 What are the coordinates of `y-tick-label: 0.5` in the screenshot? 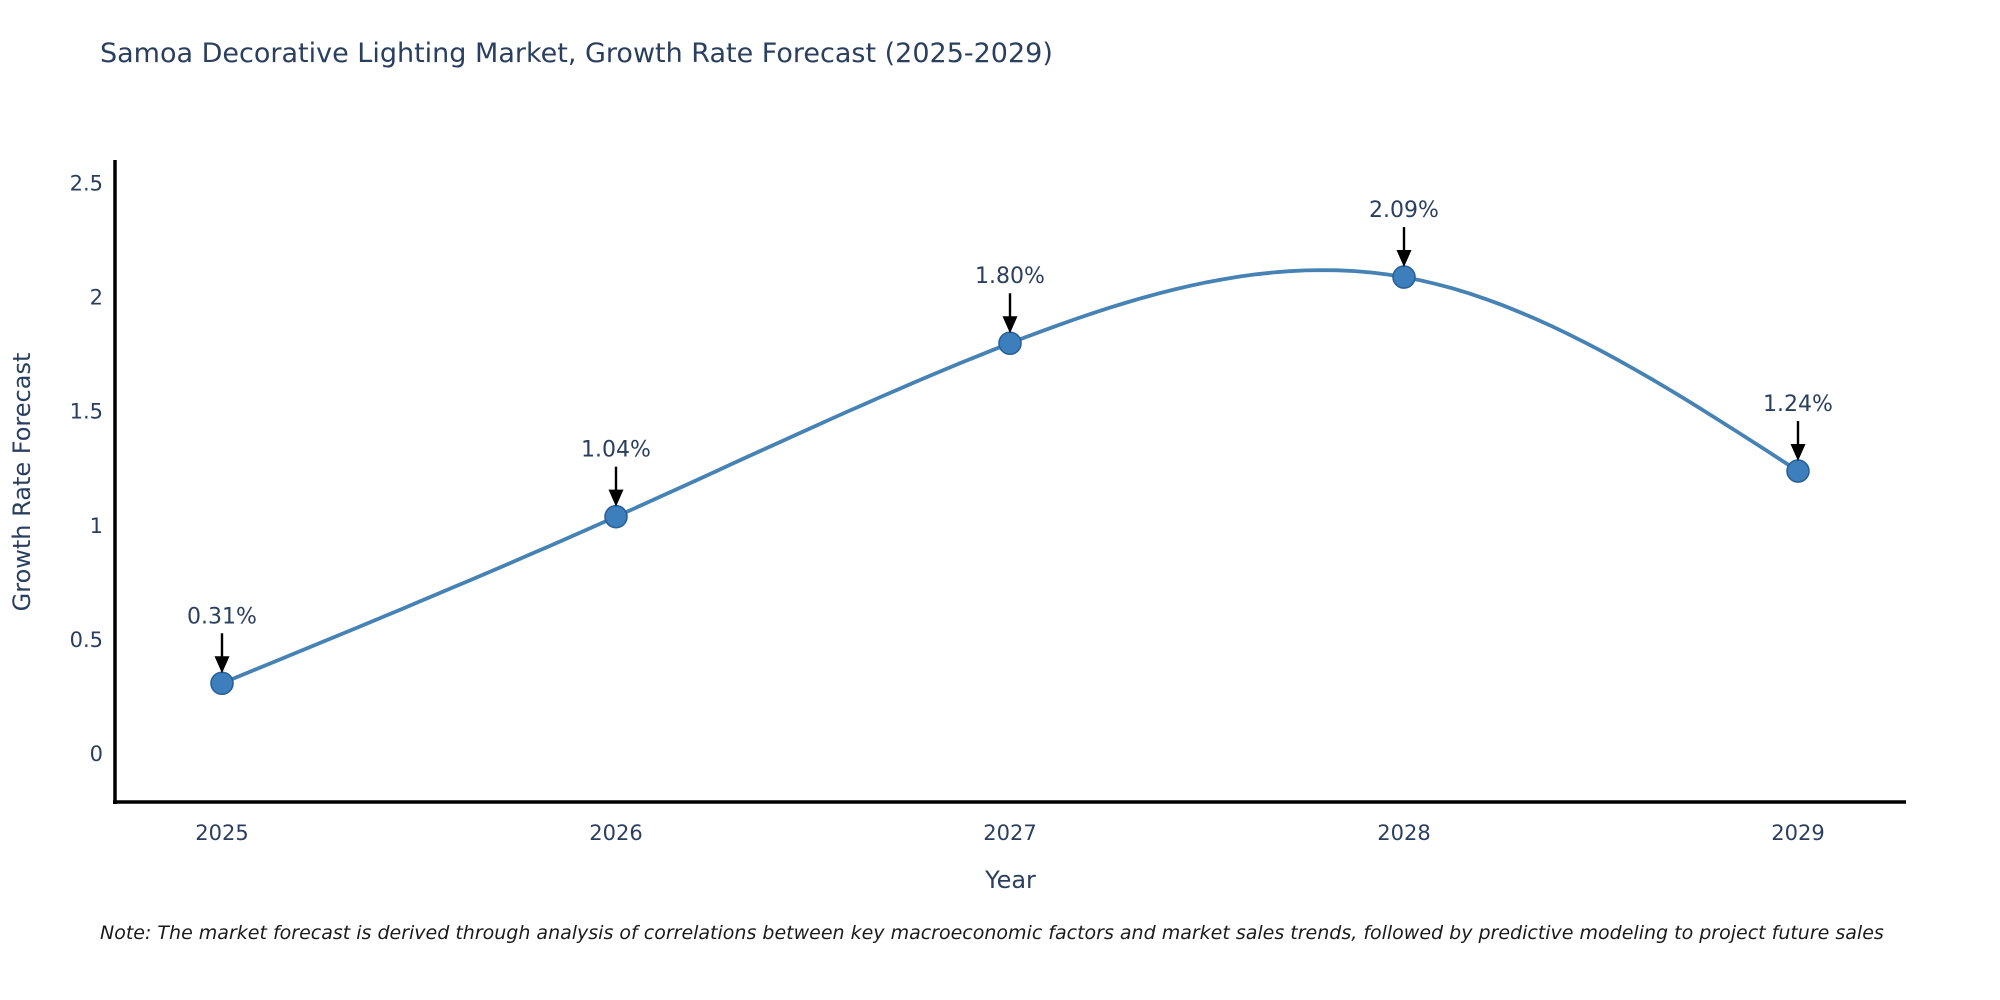 It's located at (86, 640).